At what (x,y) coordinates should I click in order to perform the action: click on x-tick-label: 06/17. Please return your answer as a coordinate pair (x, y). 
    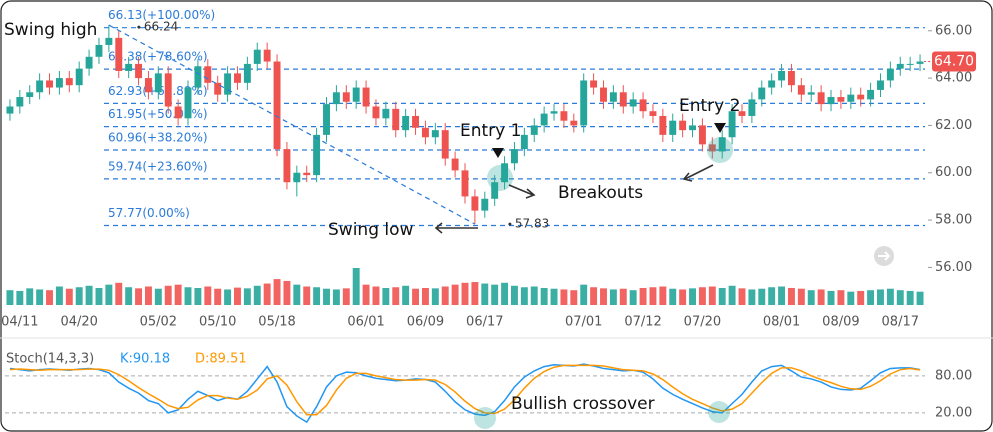
    Looking at the image, I should click on (484, 322).